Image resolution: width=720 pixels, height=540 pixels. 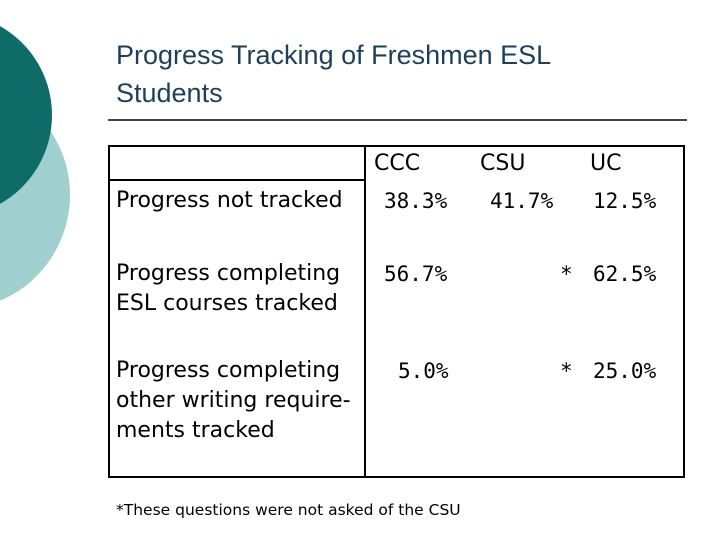 I want to click on title-divider, so click(x=397, y=120).